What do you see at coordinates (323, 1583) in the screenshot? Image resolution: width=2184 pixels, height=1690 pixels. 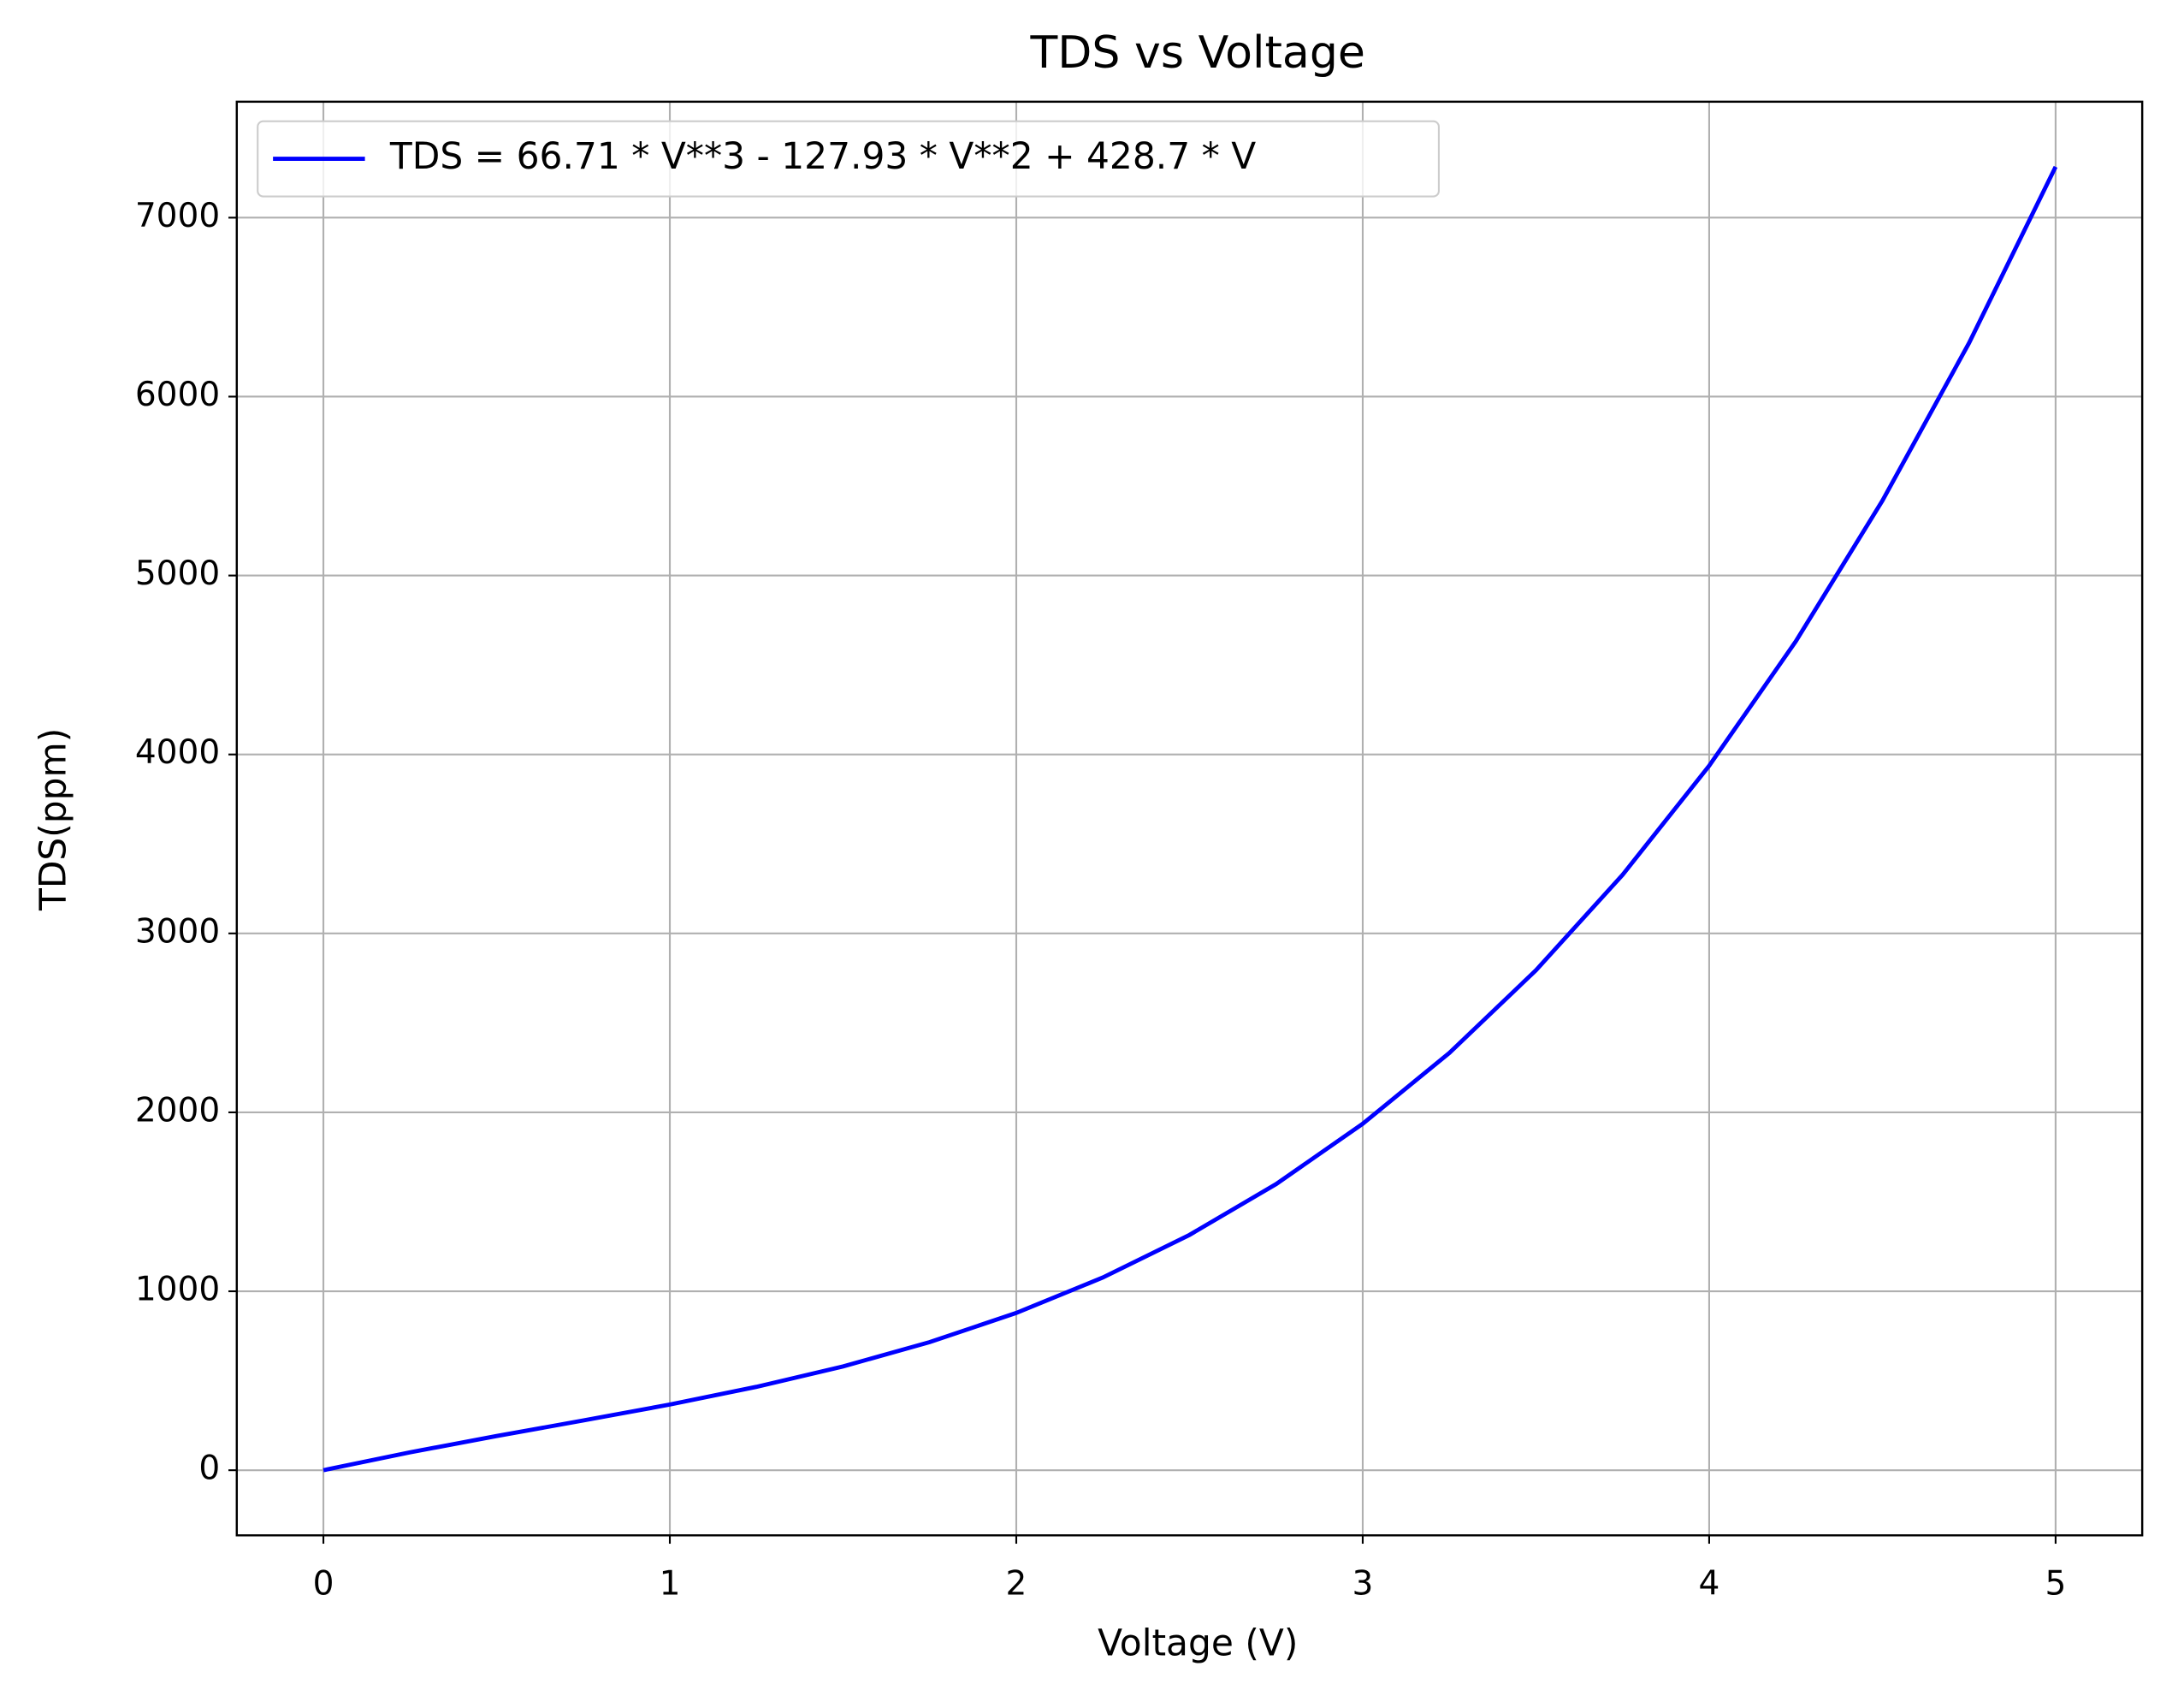 I see `x-tick-label: 0` at bounding box center [323, 1583].